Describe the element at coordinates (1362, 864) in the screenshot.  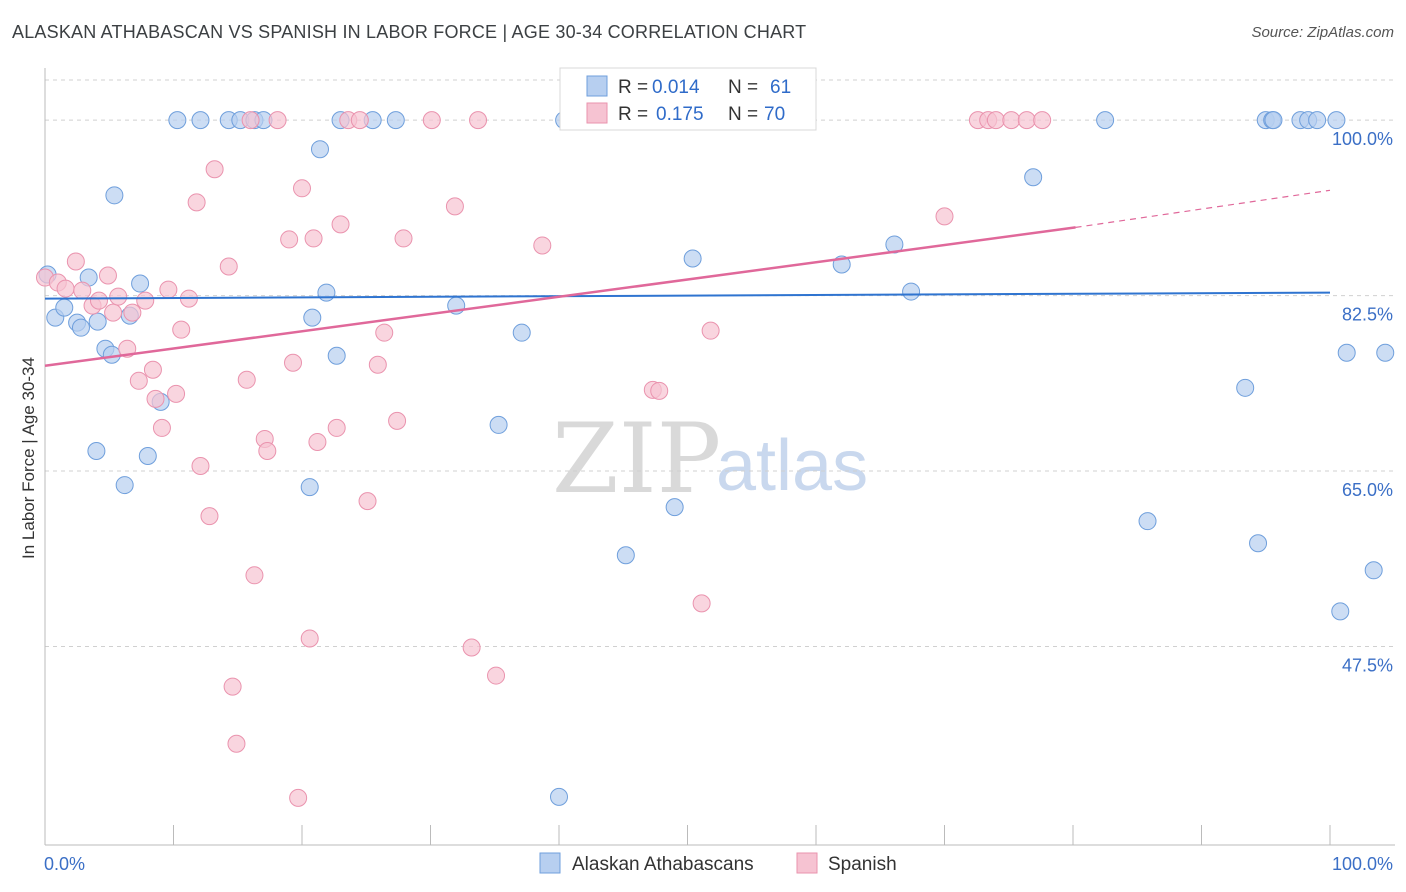
I see `x-tick-label-end: 100.0%` at that location.